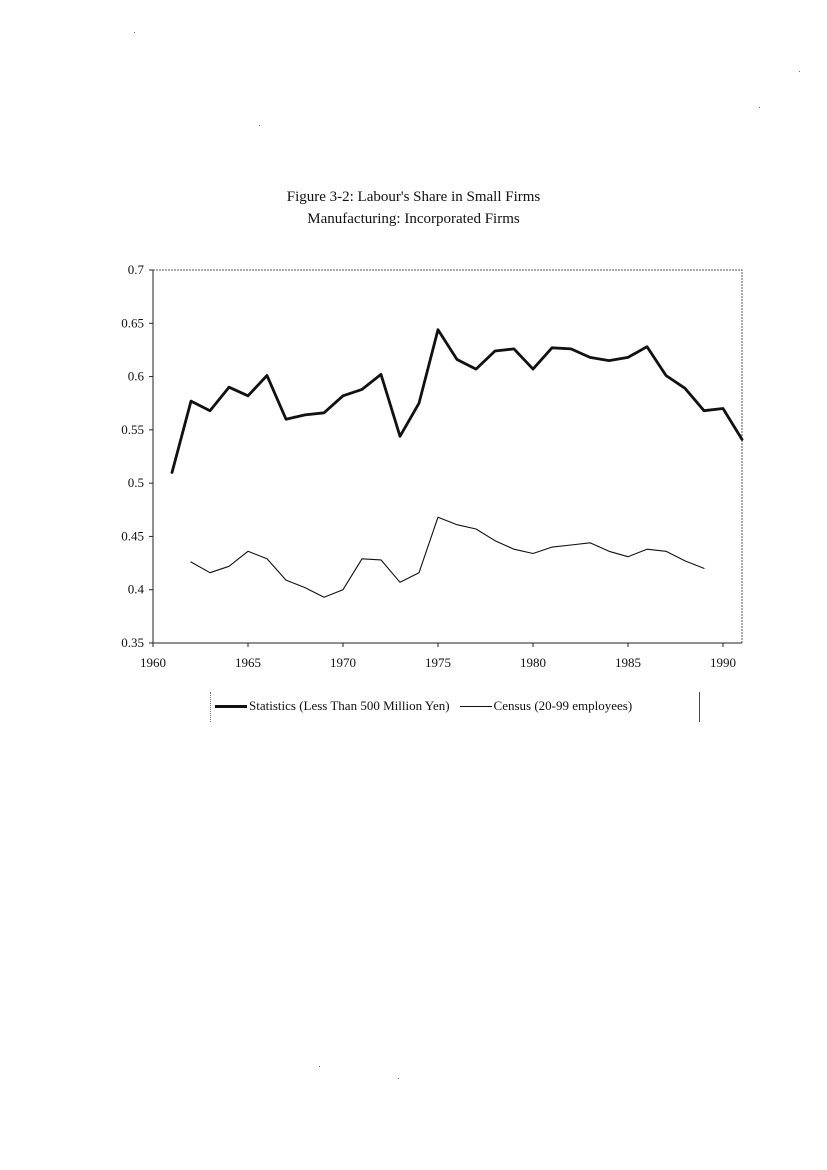 This screenshot has width=827, height=1170. I want to click on series-line-census, so click(447, 557).